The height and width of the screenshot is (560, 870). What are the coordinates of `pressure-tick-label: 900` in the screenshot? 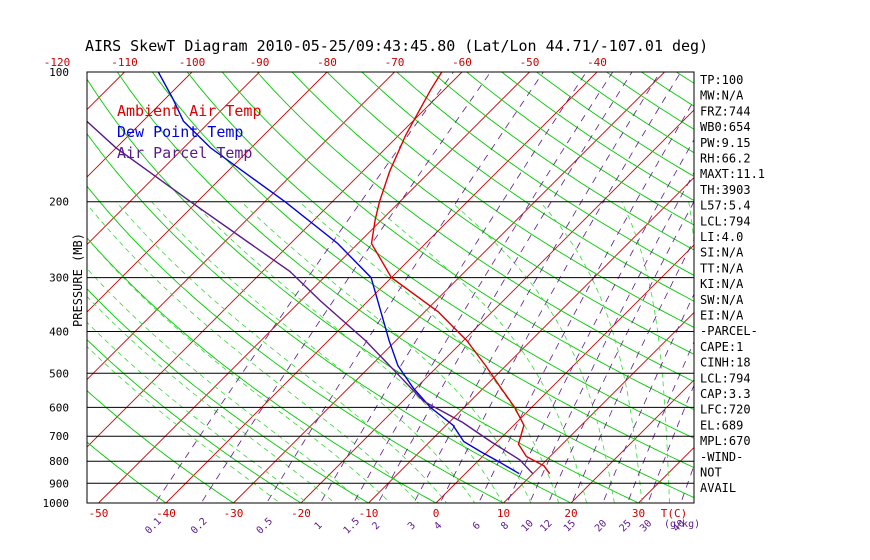 It's located at (59, 483).